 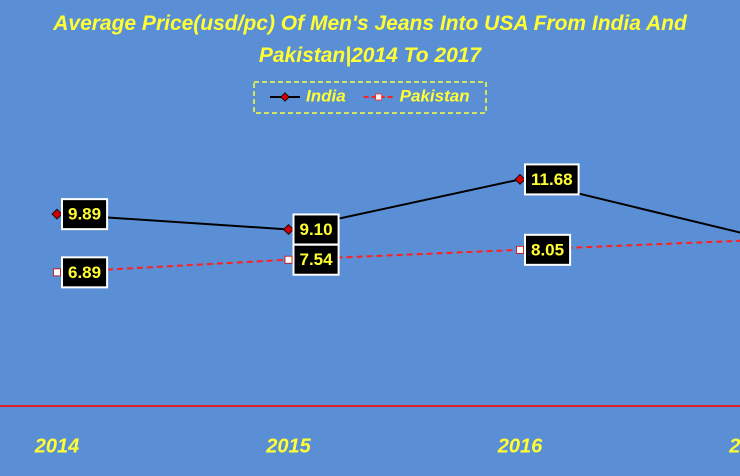 What do you see at coordinates (734, 446) in the screenshot?
I see `x-tick-label: 2017` at bounding box center [734, 446].